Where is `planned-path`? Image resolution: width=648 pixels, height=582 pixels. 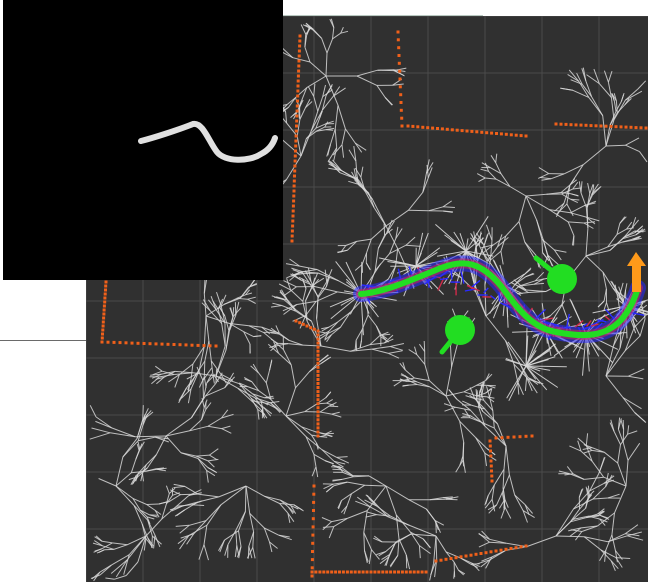 planned-path is located at coordinates (499, 299).